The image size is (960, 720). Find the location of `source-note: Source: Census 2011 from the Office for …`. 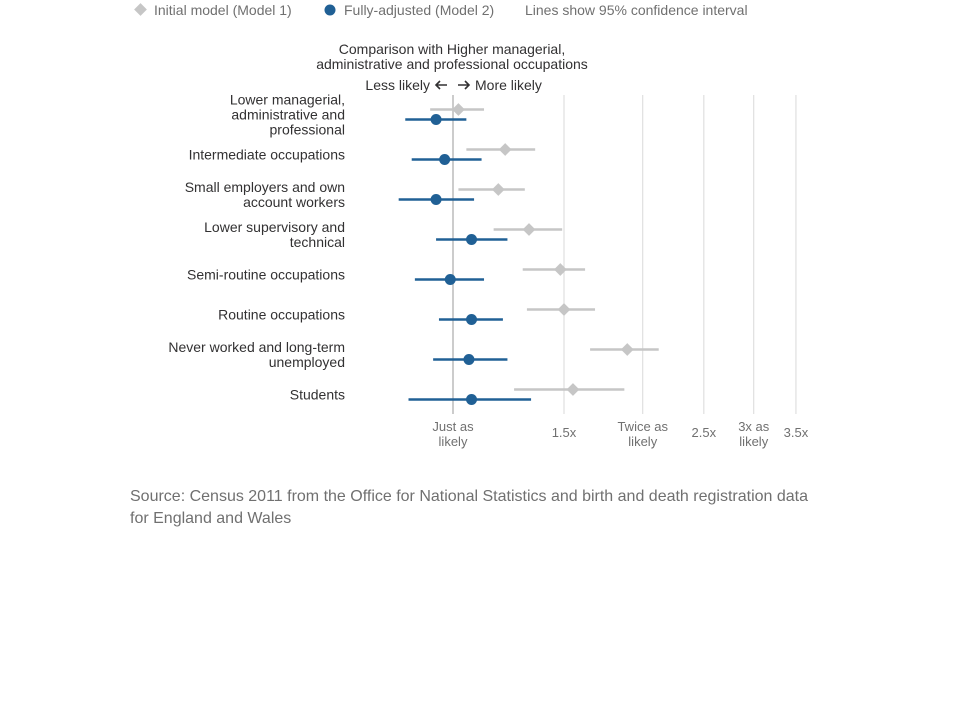

source-note: Source: Census 2011 from the Office for … is located at coordinates (469, 507).